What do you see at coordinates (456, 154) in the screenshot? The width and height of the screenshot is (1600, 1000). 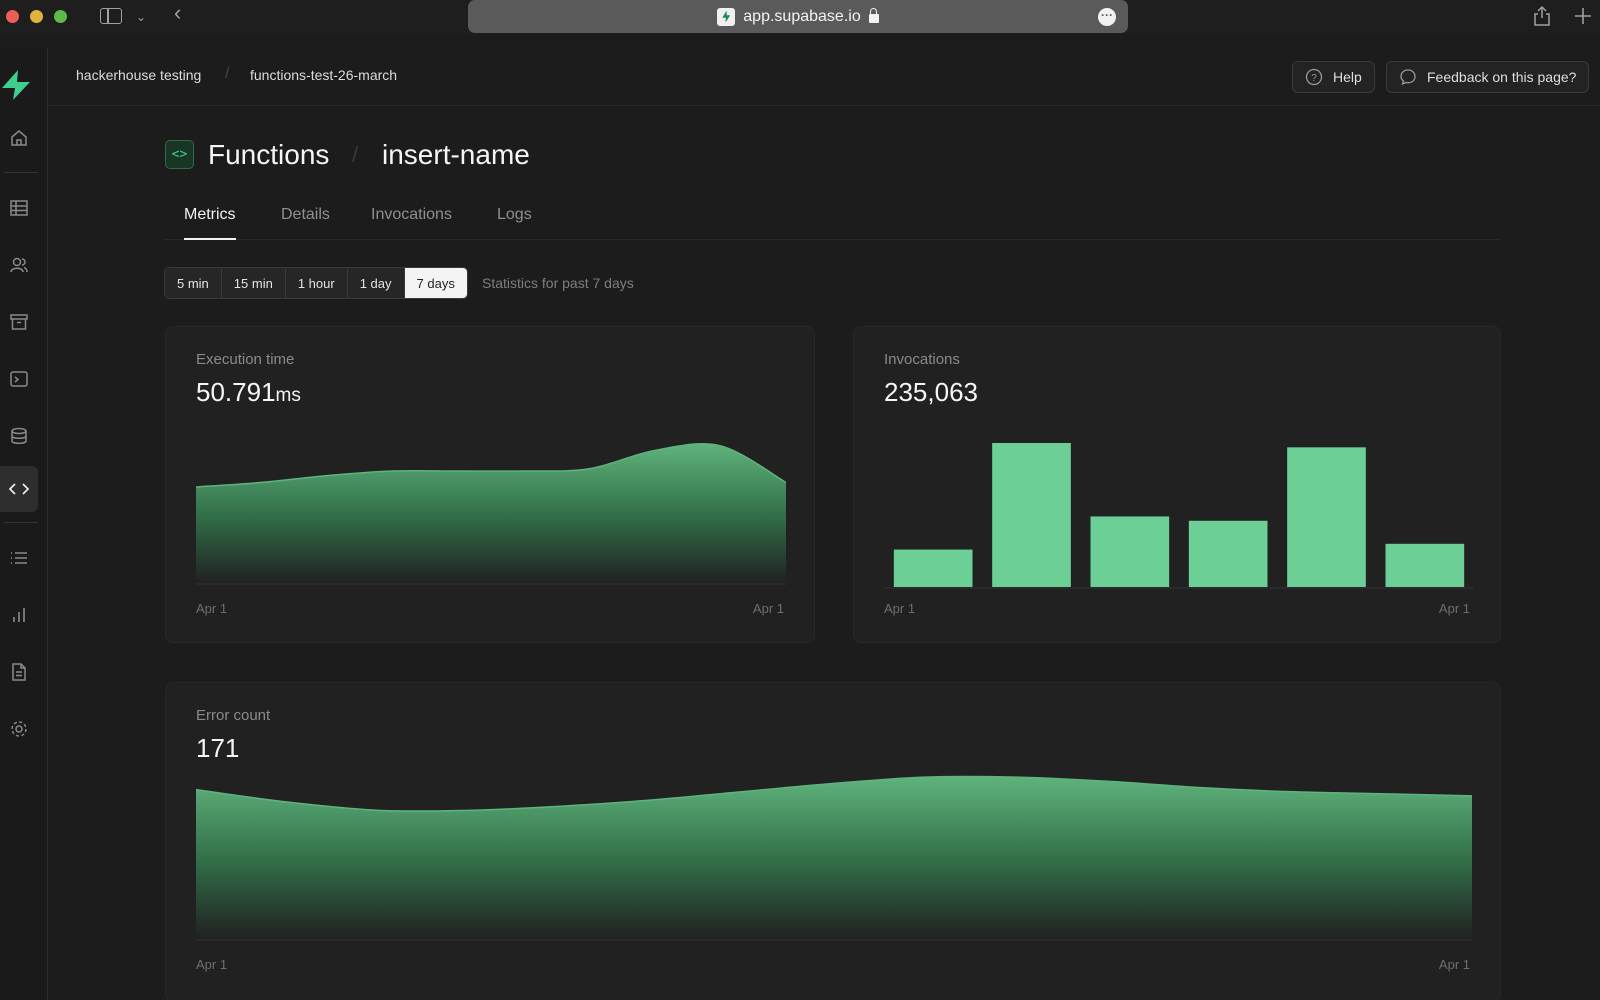 I see `function-name: insert-name` at bounding box center [456, 154].